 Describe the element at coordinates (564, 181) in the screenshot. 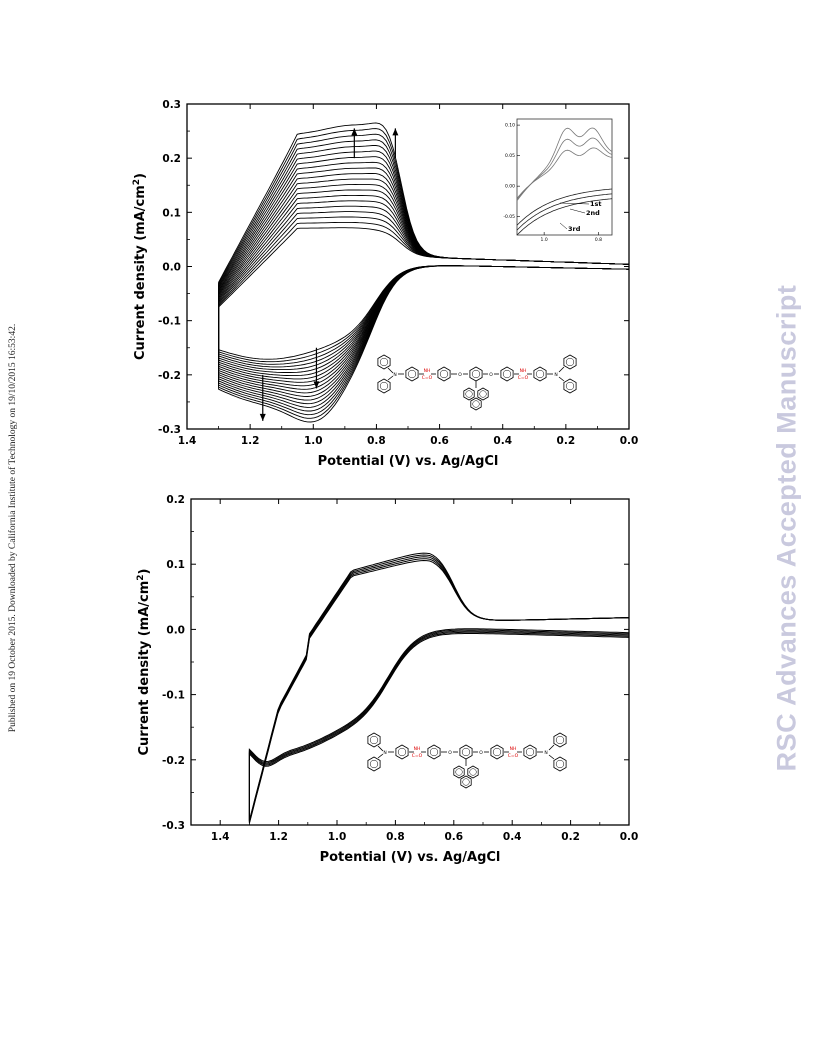

I see `inset-curves` at that location.